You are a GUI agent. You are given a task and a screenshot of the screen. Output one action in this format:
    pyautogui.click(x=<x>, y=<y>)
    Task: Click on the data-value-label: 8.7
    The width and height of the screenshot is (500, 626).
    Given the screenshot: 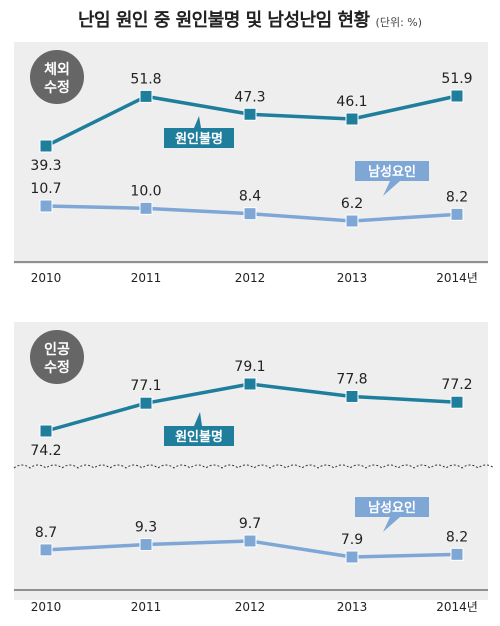 What is the action you would take?
    pyautogui.click(x=46, y=533)
    